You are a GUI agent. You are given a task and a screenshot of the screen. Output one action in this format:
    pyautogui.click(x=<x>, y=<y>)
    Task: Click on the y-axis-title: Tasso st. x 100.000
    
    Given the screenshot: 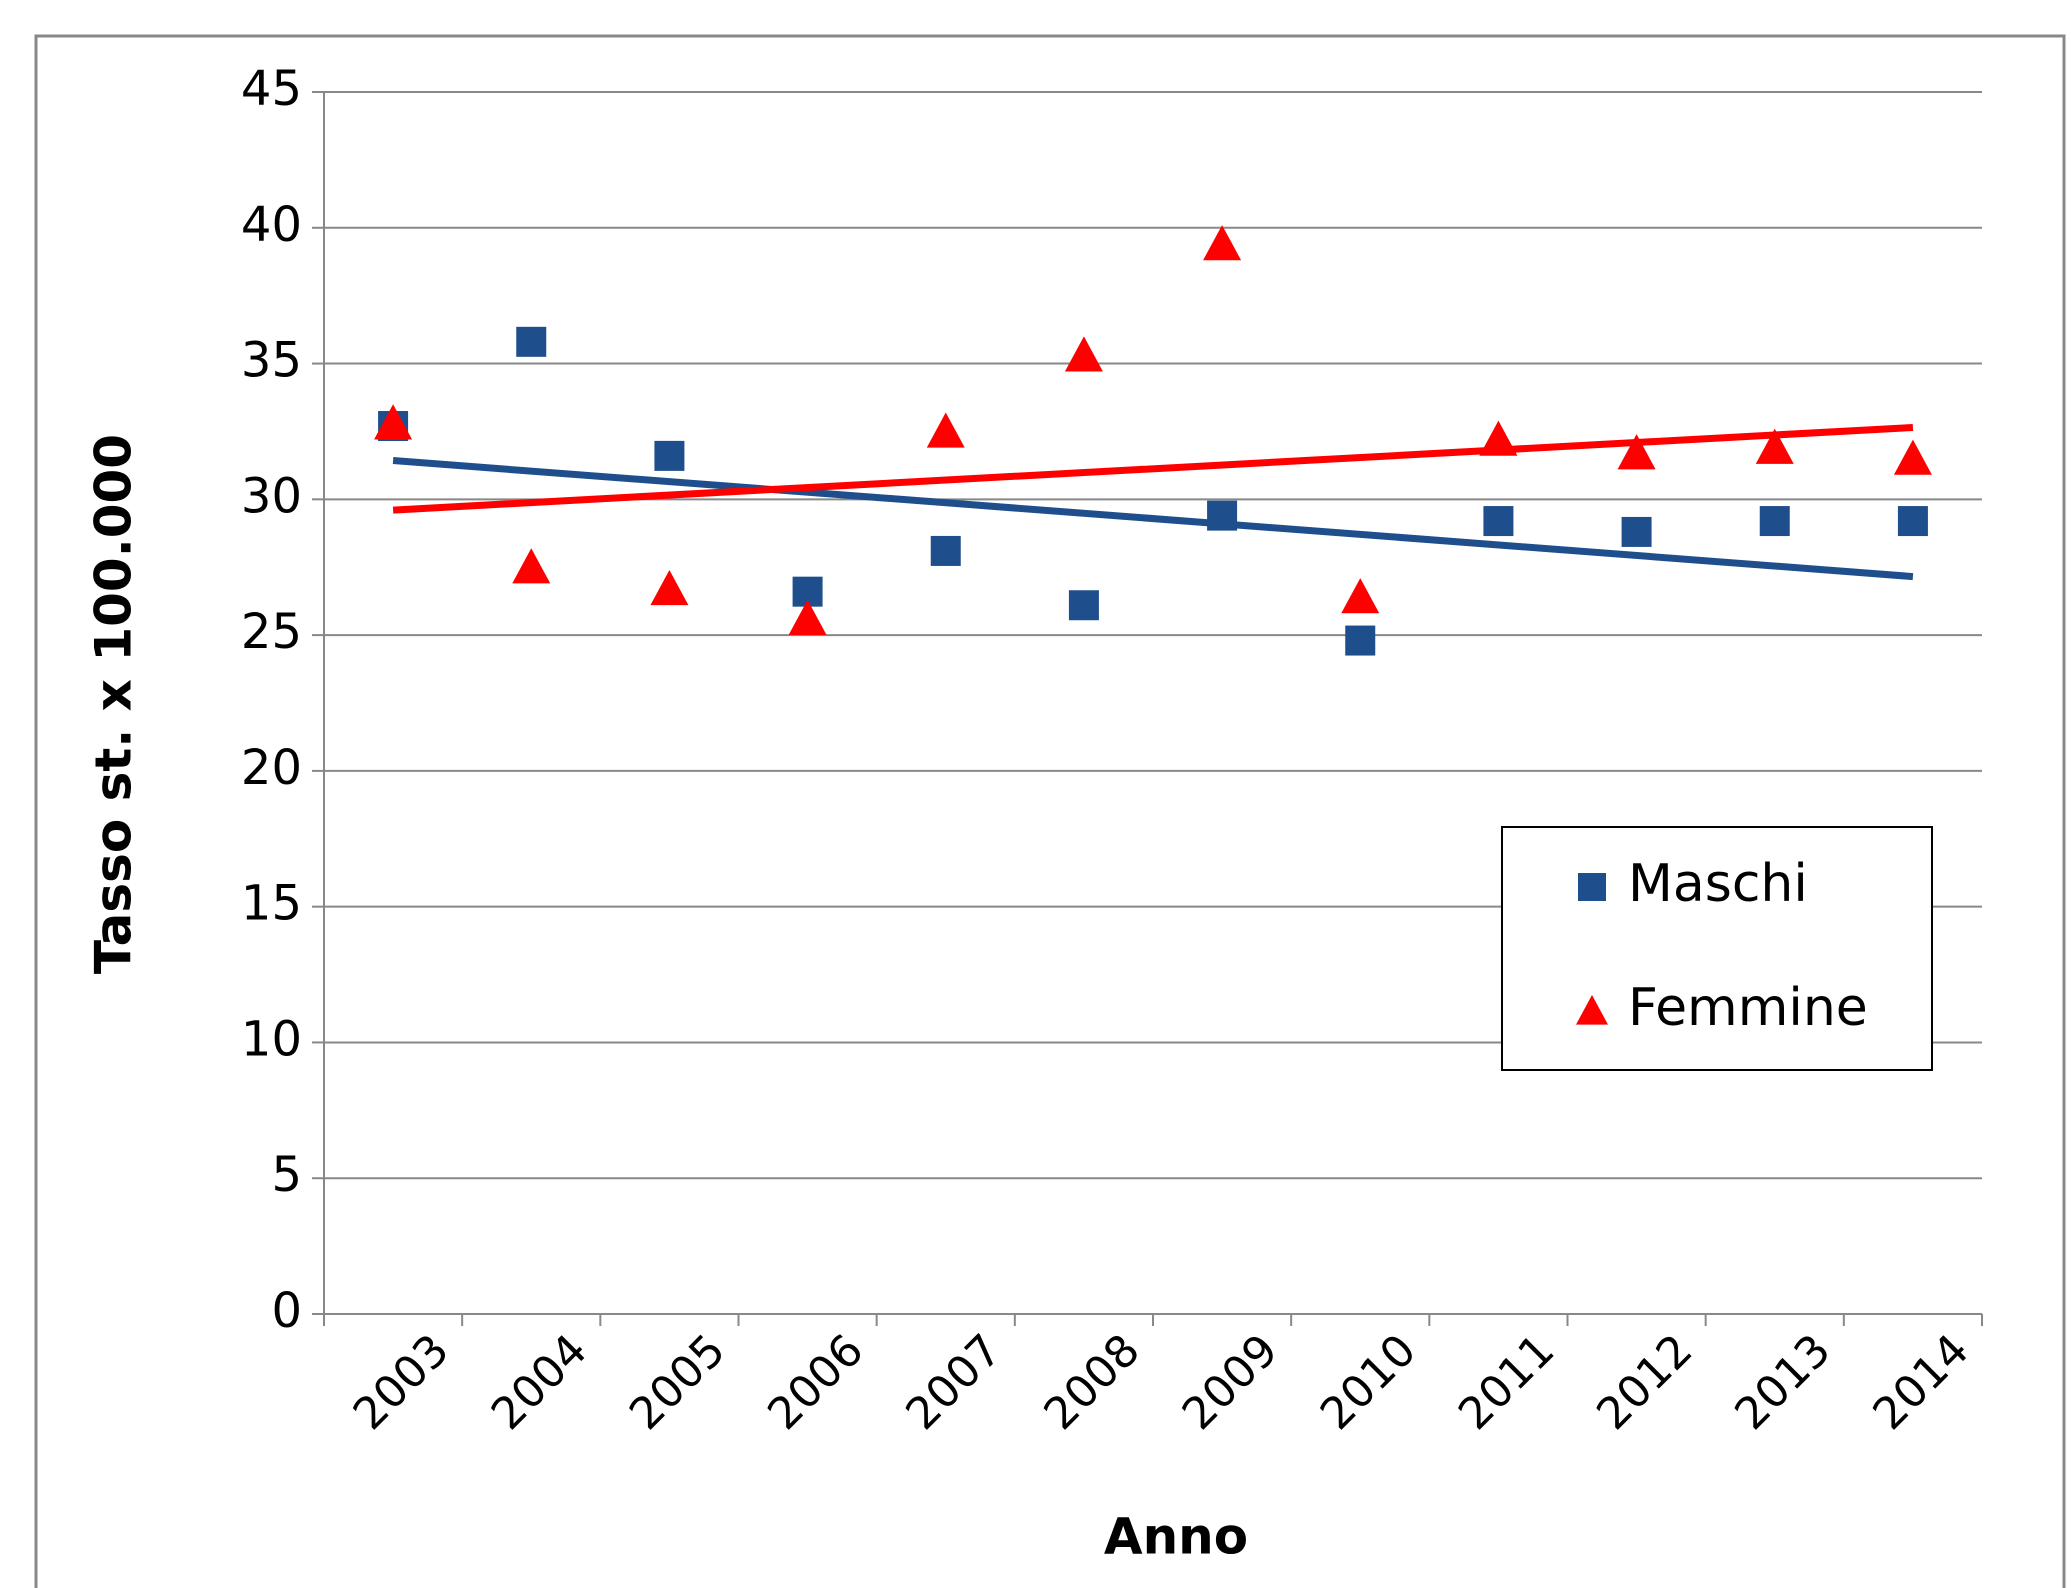 What is the action you would take?
    pyautogui.click(x=114, y=704)
    